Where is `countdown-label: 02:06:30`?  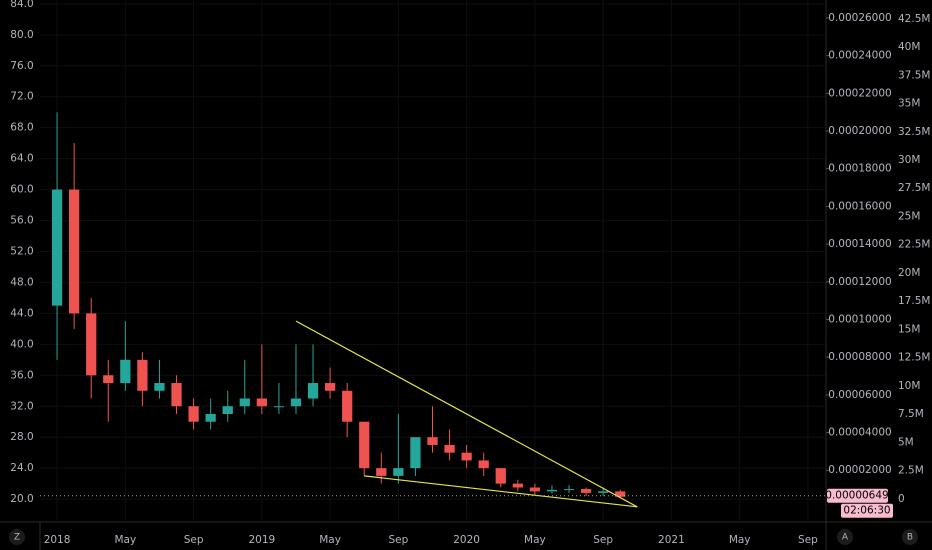 countdown-label: 02:06:30 is located at coordinates (866, 511).